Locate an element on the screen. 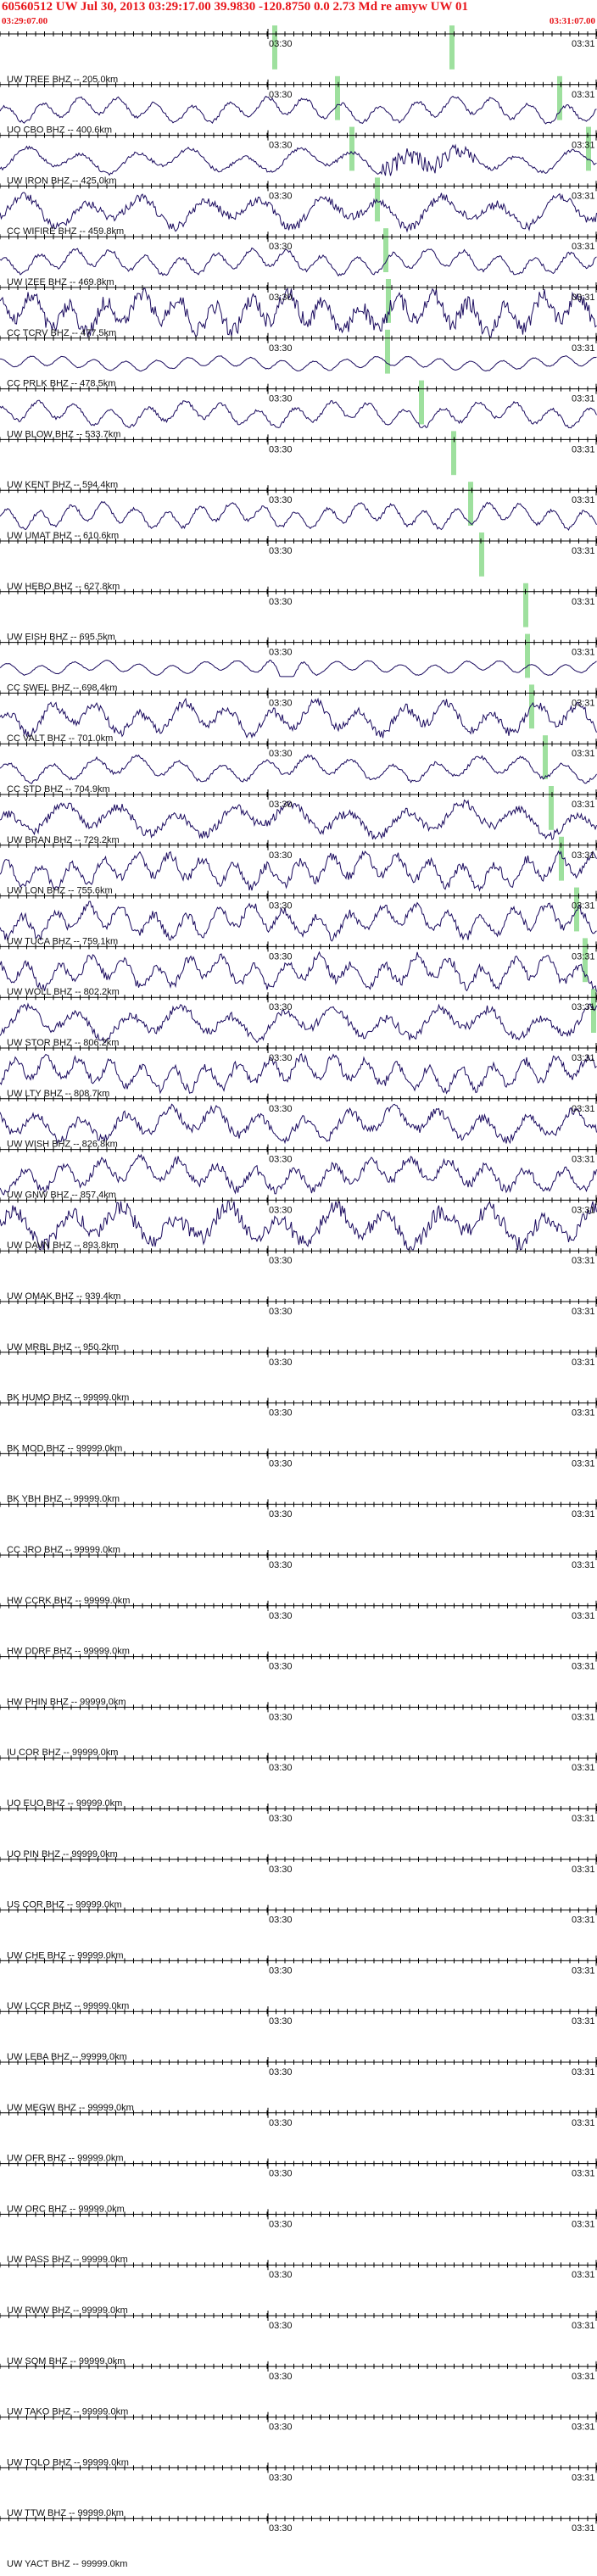  station-label: UW PASS BHZ -- 99999.0km is located at coordinates (67, 2260).